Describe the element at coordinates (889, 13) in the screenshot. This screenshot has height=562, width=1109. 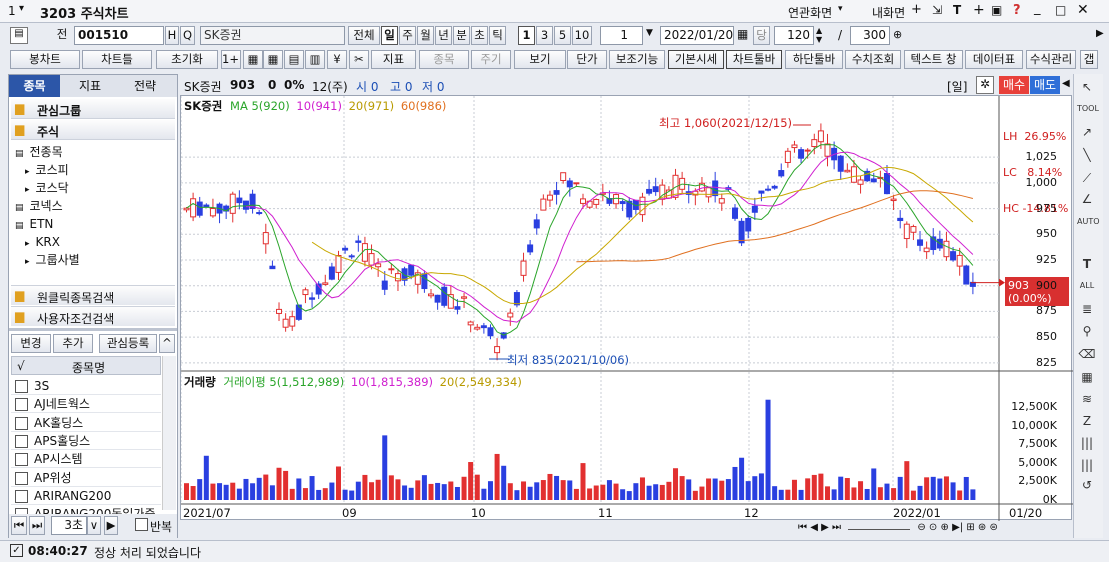
I see `my-screen-menu: 내화면` at that location.